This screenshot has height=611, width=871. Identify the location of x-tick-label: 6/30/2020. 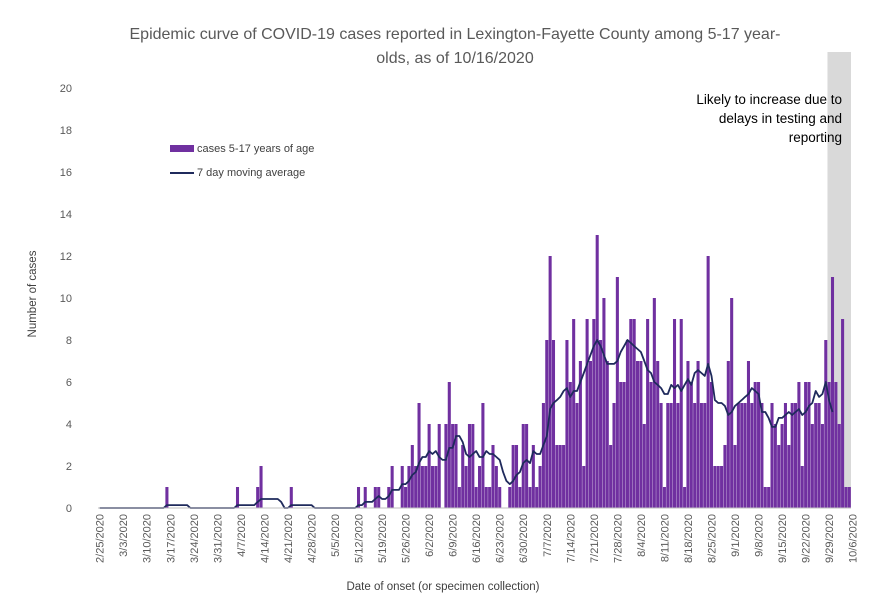
(524, 538).